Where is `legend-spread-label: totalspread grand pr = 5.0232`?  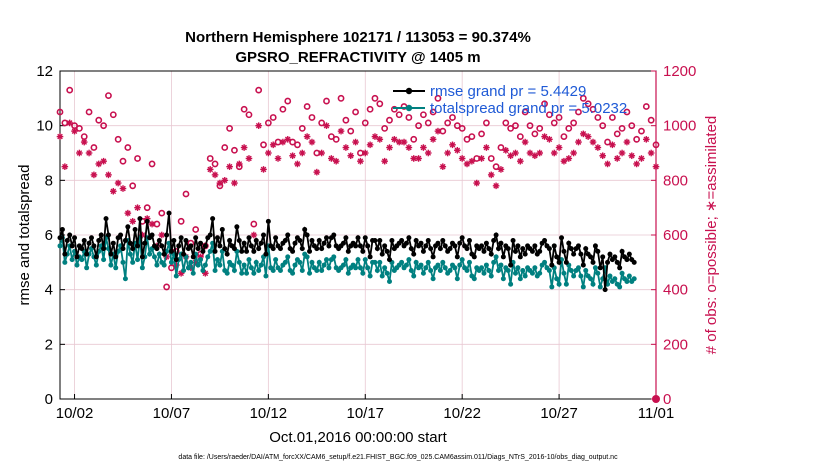
legend-spread-label: totalspread grand pr = 5.0232 is located at coordinates (528, 108).